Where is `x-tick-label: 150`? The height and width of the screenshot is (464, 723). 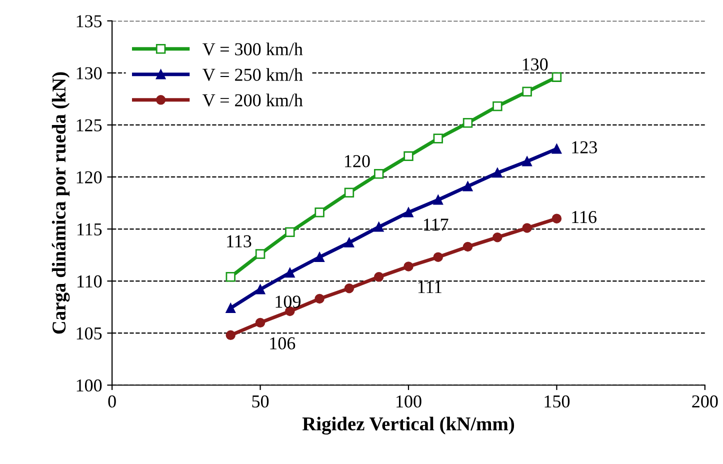 x-tick-label: 150 is located at coordinates (557, 401).